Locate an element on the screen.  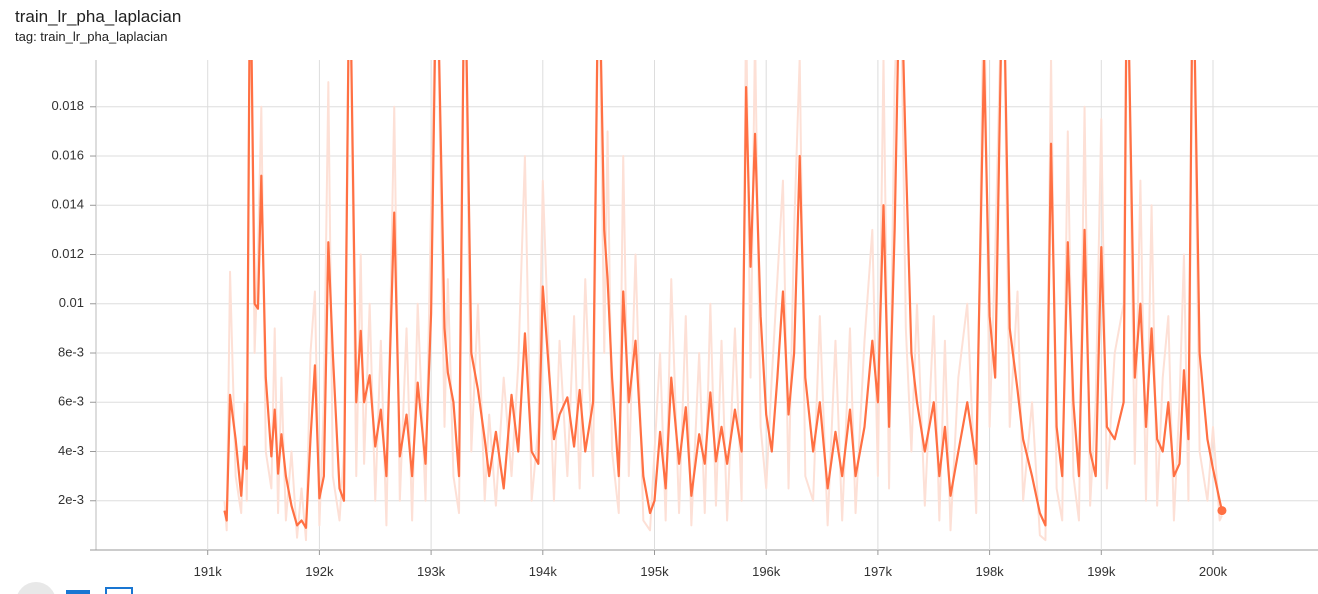
x-tick-label: 196k is located at coordinates (766, 571).